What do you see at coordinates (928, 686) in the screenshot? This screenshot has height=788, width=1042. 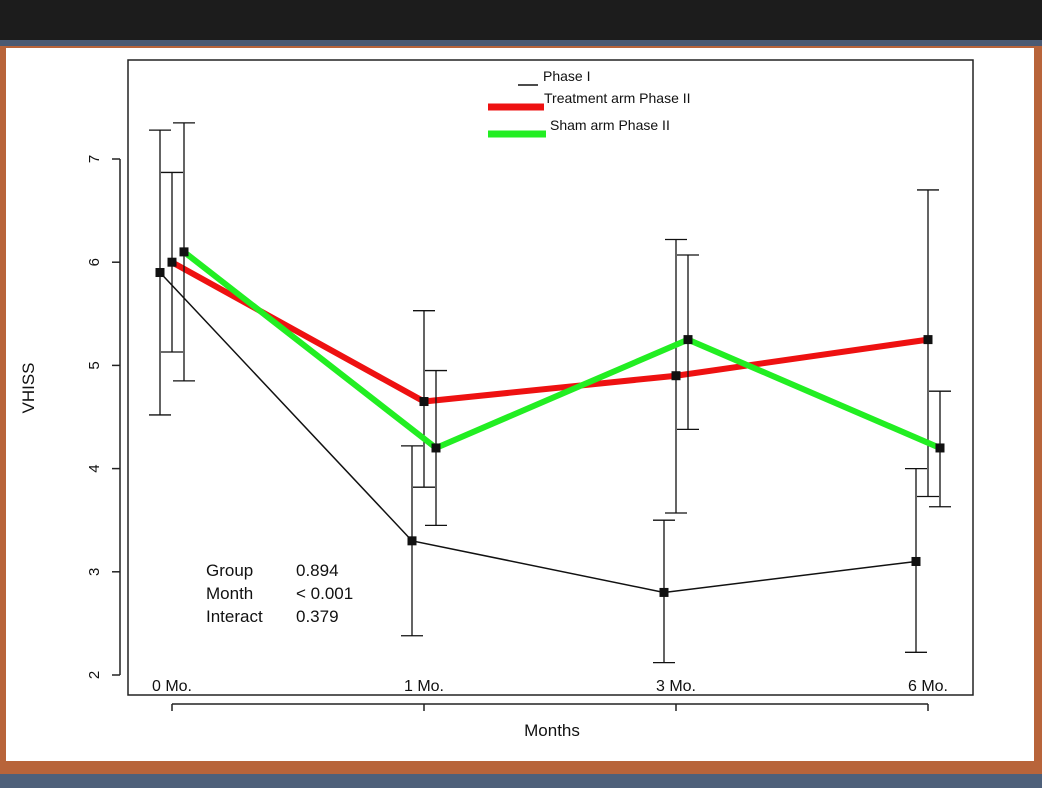 I see `x-tick-label: 6 Mo.` at bounding box center [928, 686].